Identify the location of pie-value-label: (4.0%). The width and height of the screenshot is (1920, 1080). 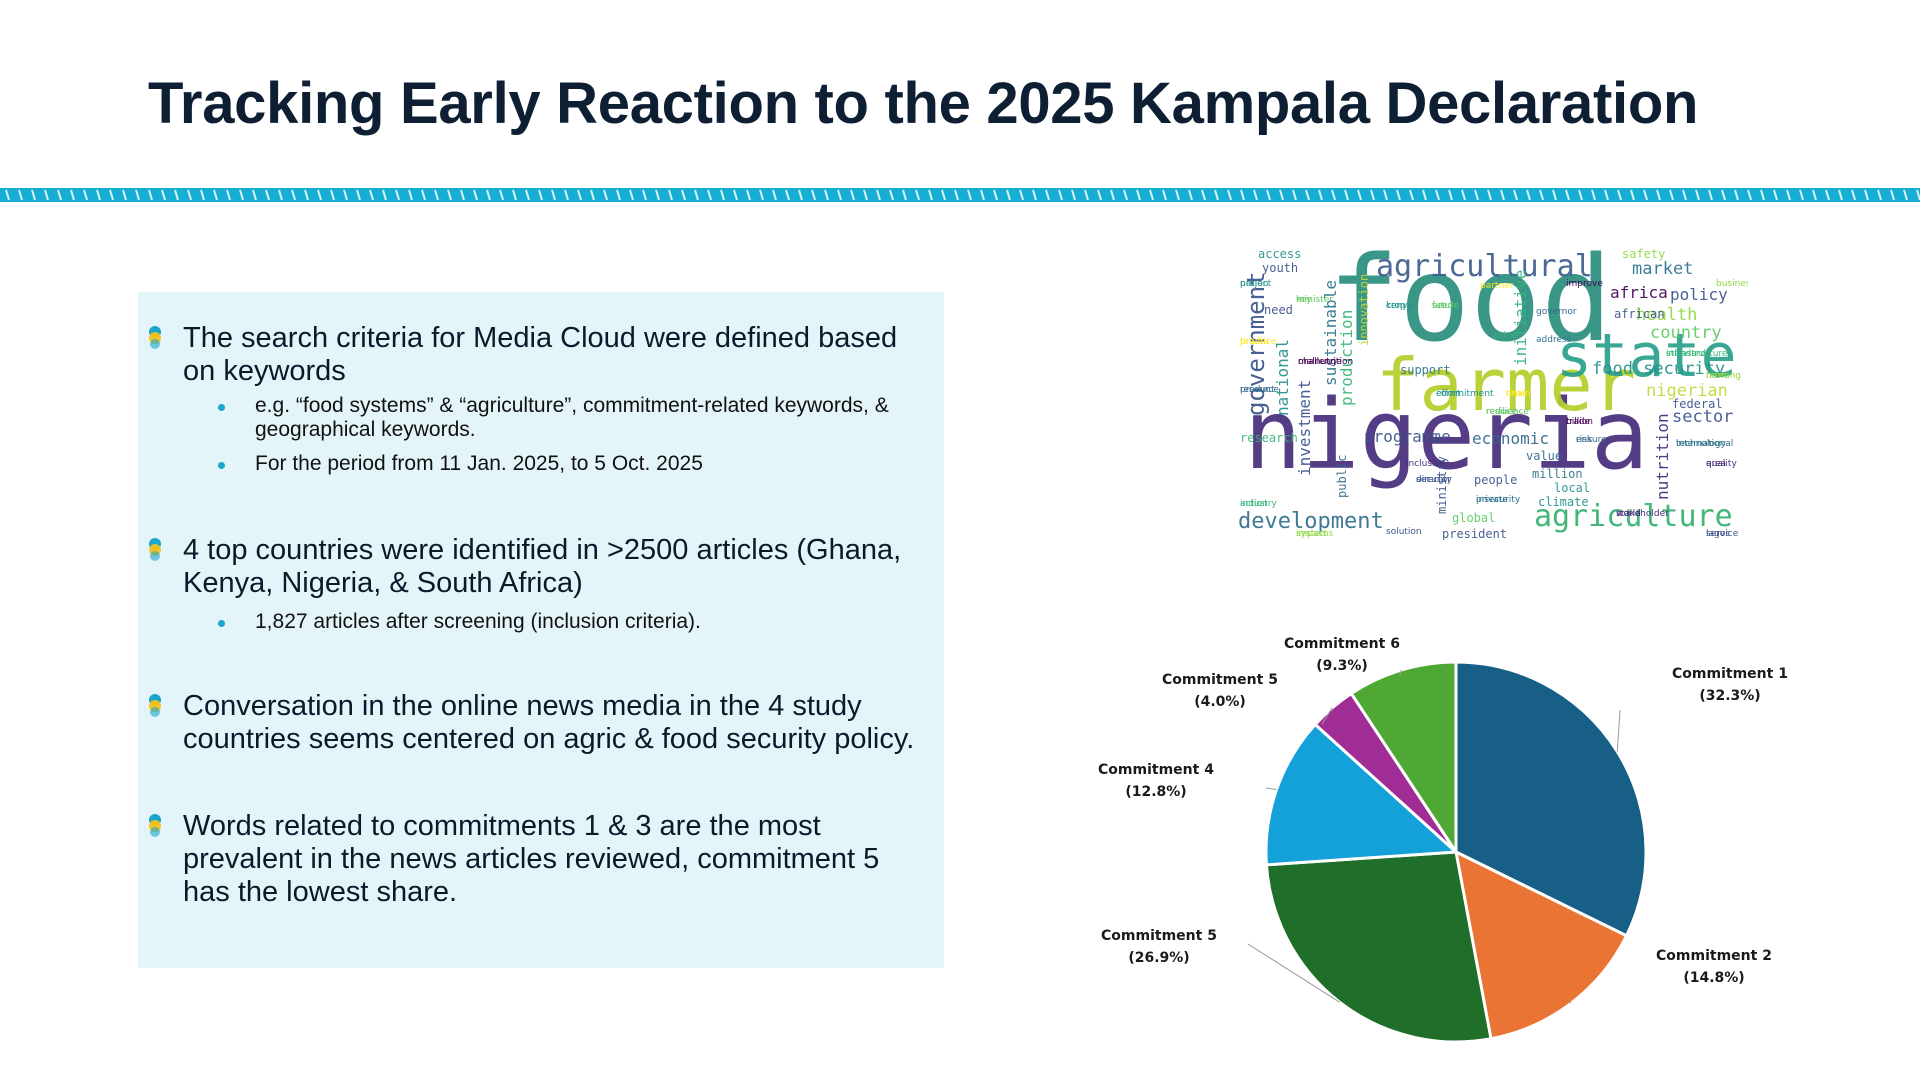
(1220, 702).